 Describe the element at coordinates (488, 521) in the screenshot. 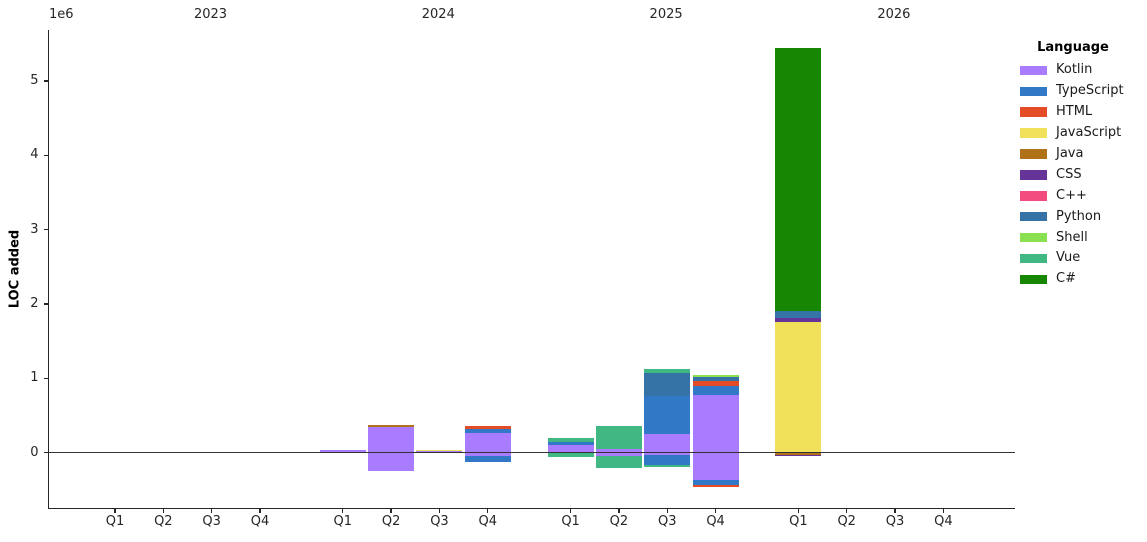

I see `x-tick-label-2024-q4: Q4` at that location.